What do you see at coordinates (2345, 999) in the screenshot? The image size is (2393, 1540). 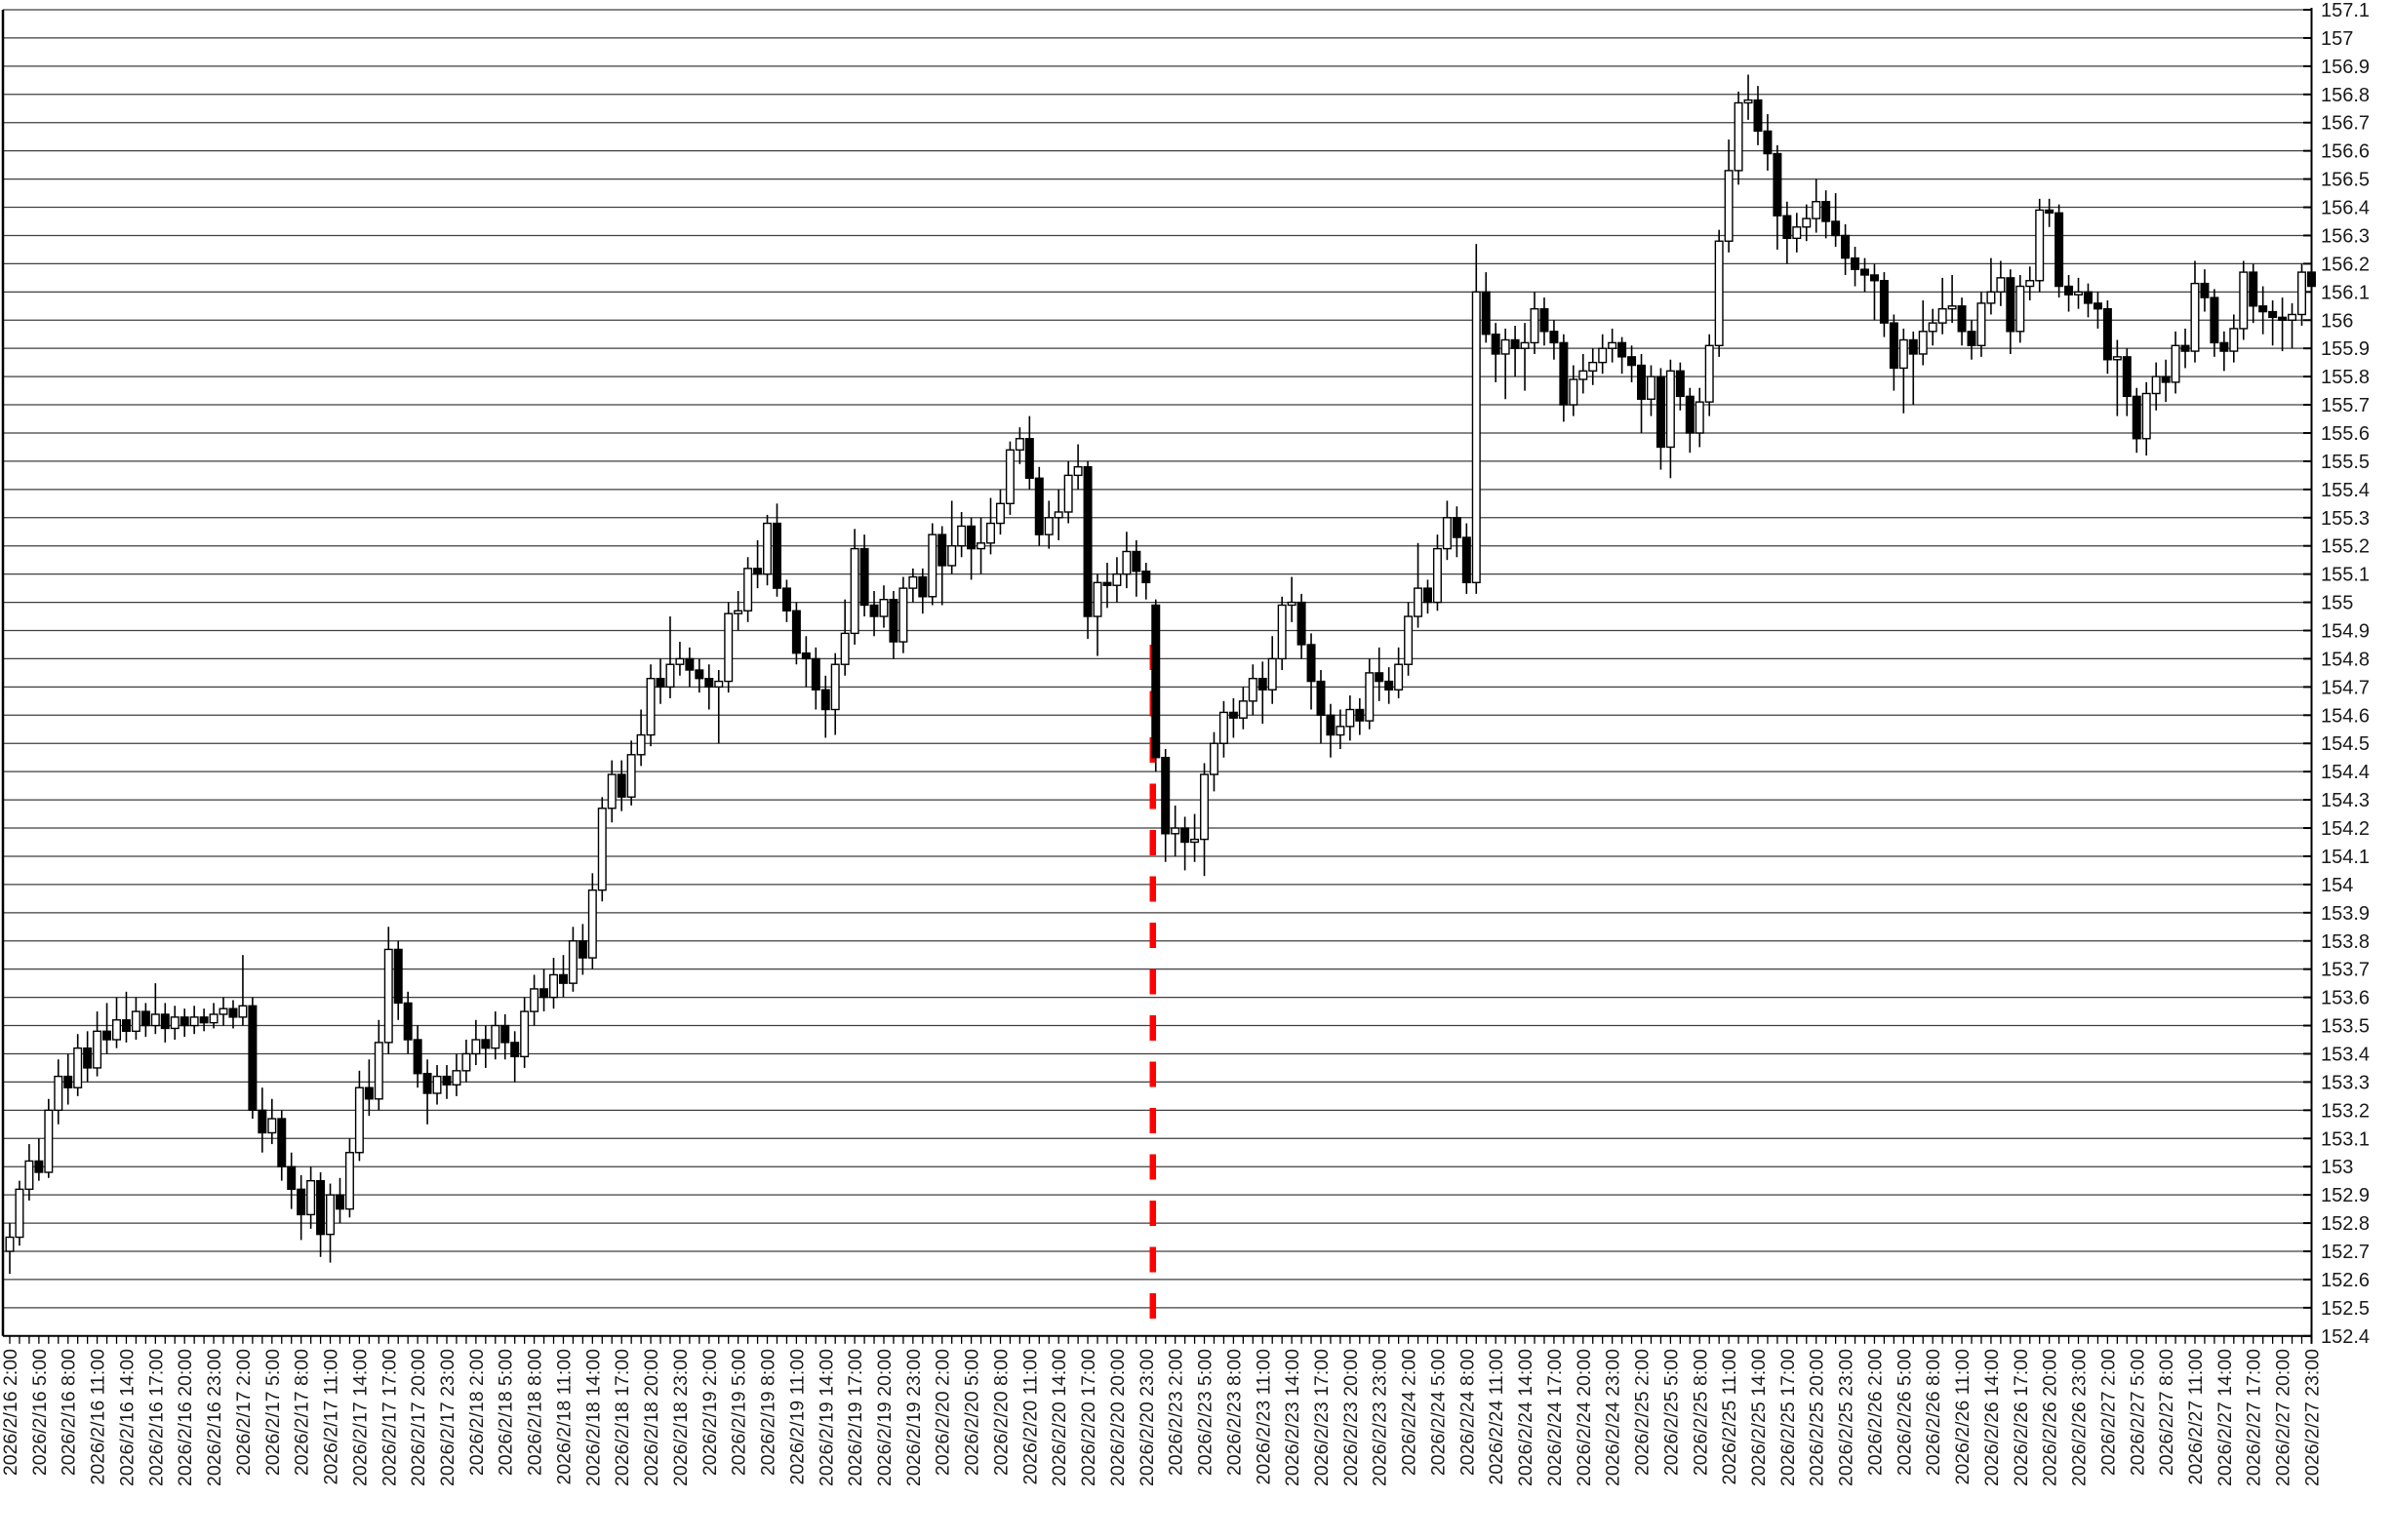 I see `y-axis-label: 153.6` at bounding box center [2345, 999].